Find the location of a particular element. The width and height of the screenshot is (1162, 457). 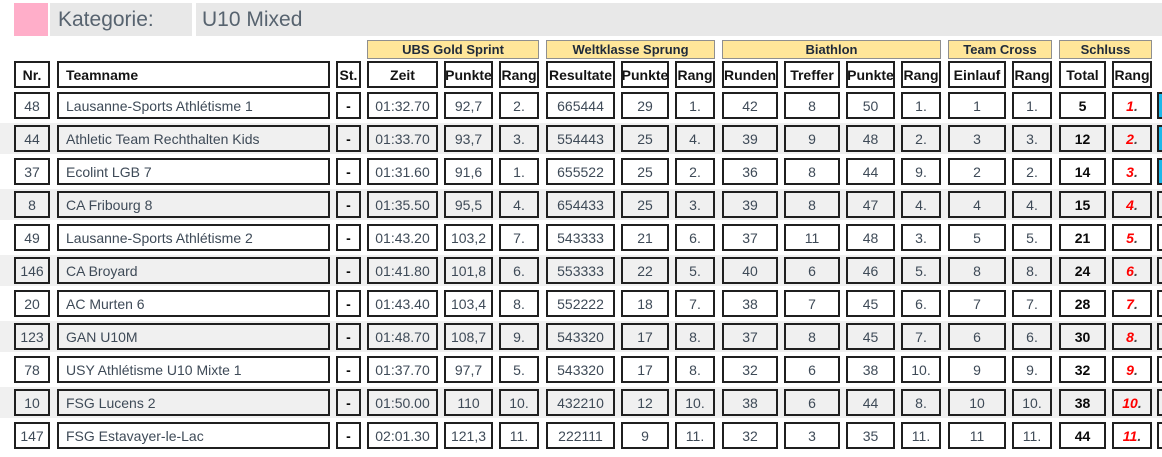

total-cell: 15 is located at coordinates (1082, 204).